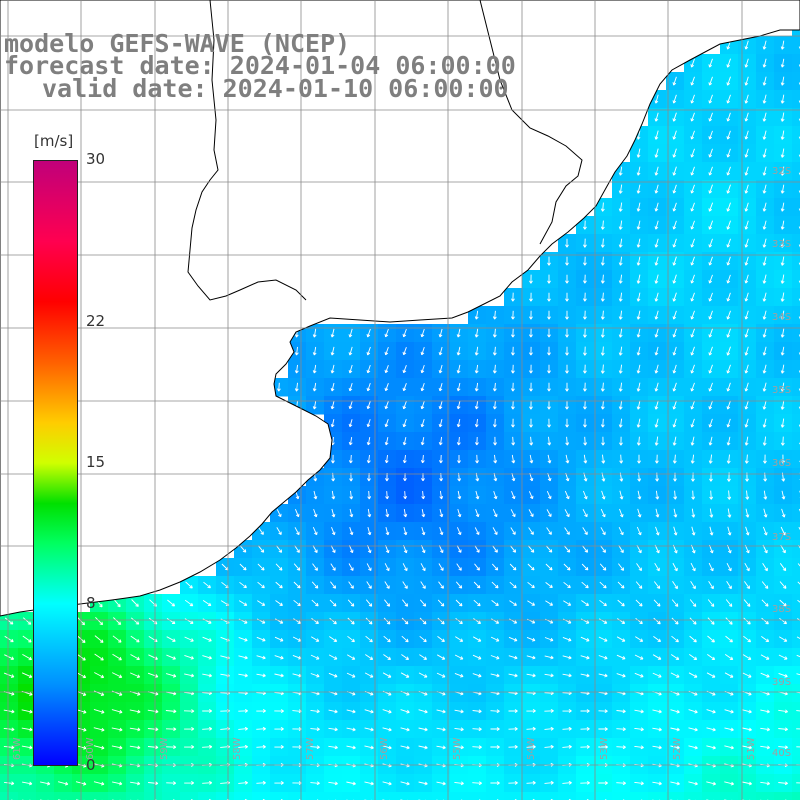  Describe the element at coordinates (457, 748) in the screenshot. I see `longitude-label: 55W` at that location.